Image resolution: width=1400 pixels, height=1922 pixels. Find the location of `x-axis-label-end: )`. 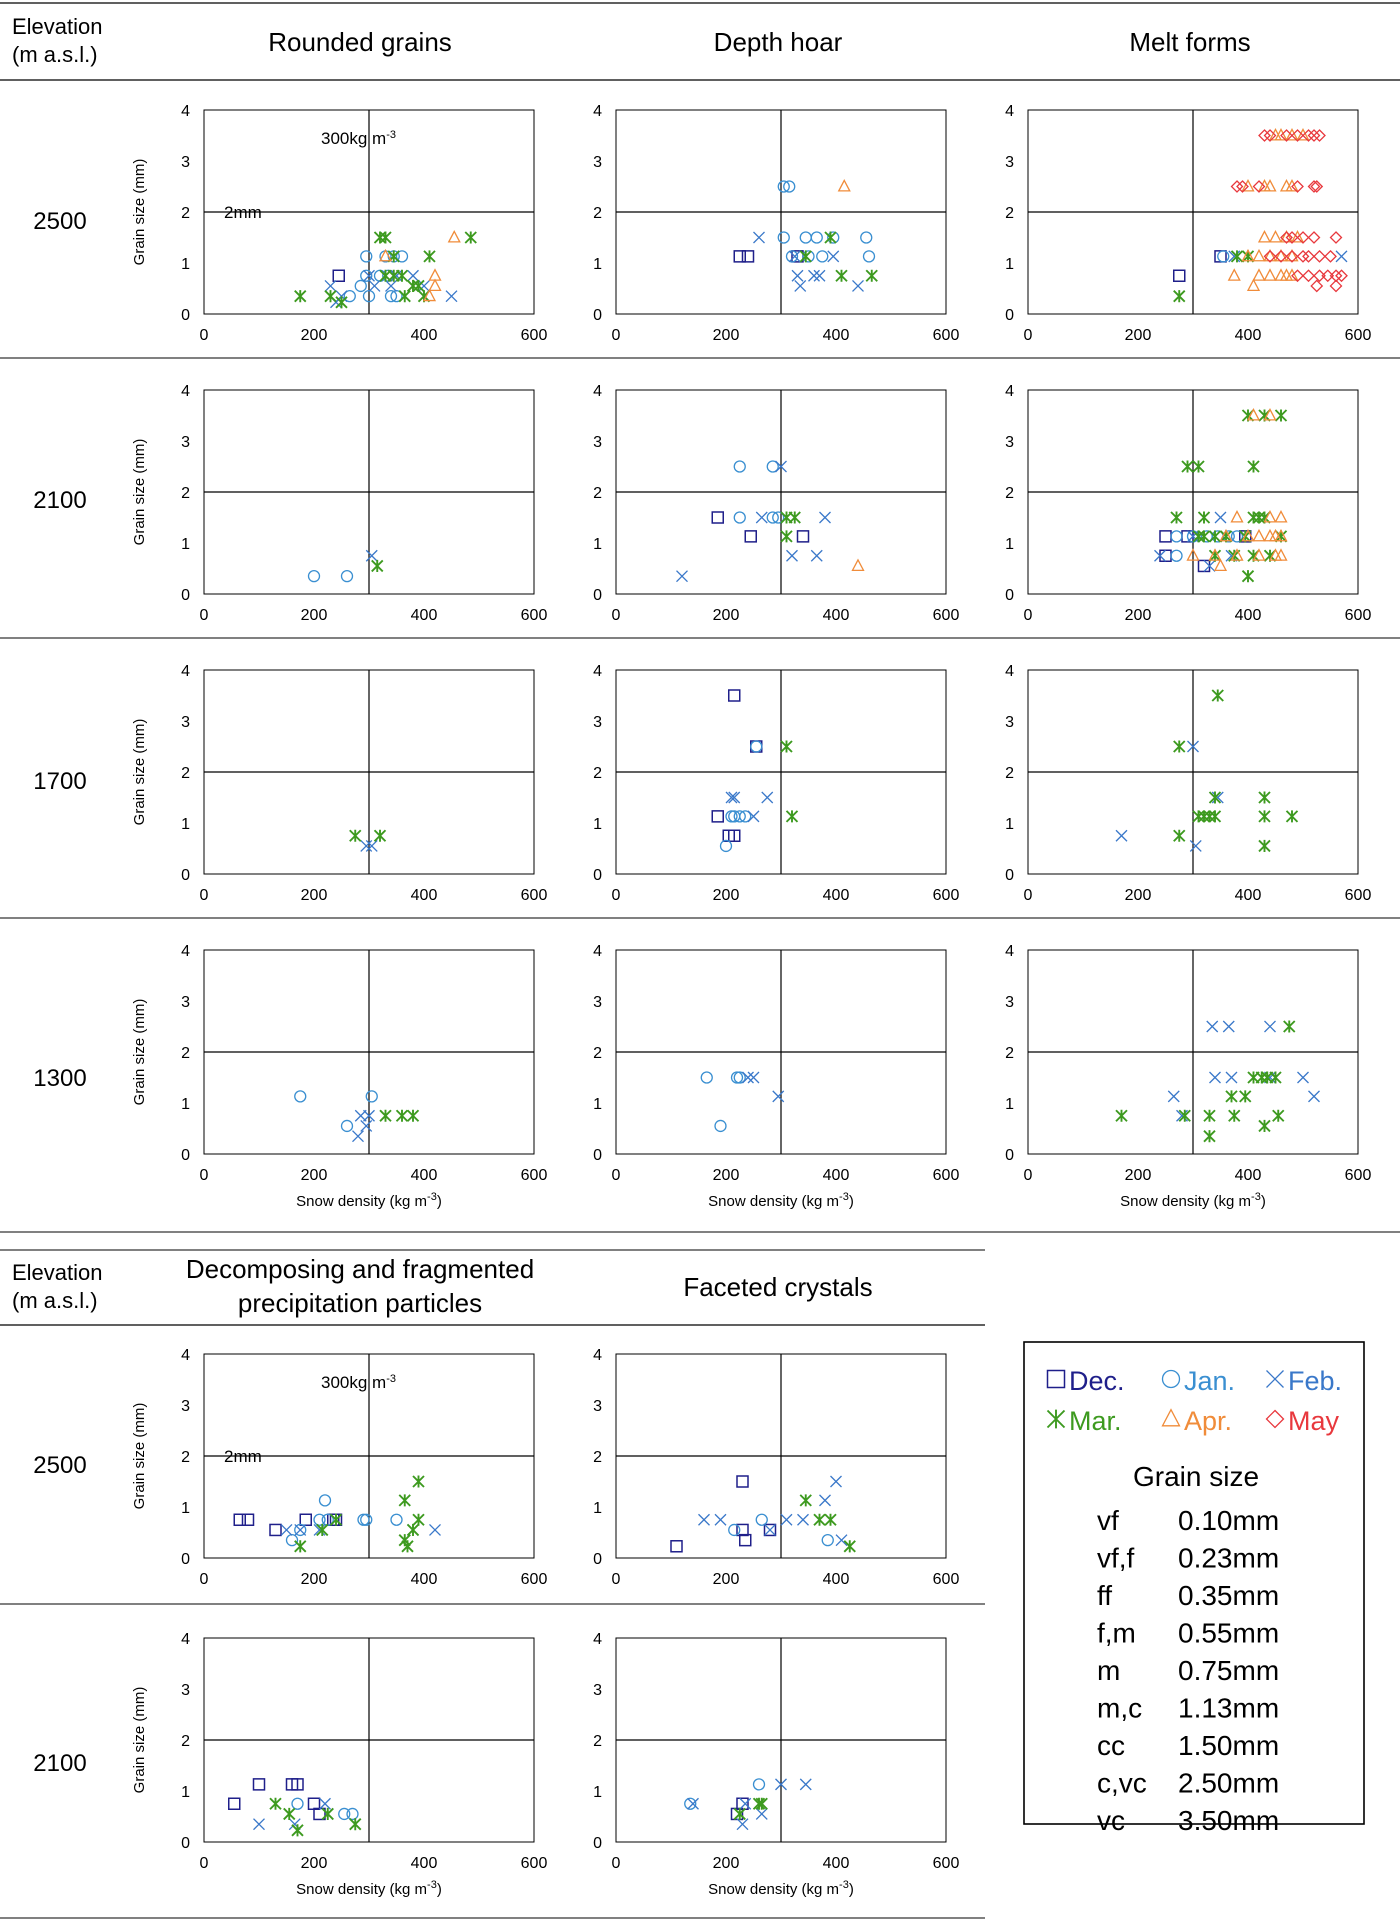

x-axis-label-end: ) is located at coordinates (851, 1889).